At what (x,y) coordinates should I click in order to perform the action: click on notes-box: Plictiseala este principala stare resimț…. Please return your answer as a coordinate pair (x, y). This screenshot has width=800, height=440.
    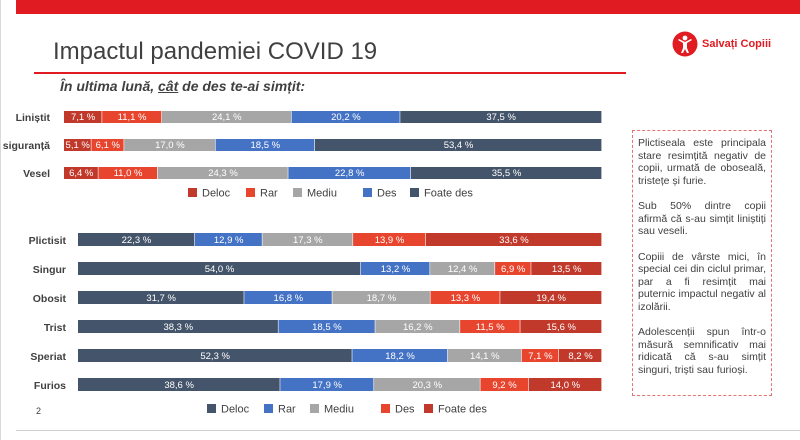
    Looking at the image, I should click on (702, 263).